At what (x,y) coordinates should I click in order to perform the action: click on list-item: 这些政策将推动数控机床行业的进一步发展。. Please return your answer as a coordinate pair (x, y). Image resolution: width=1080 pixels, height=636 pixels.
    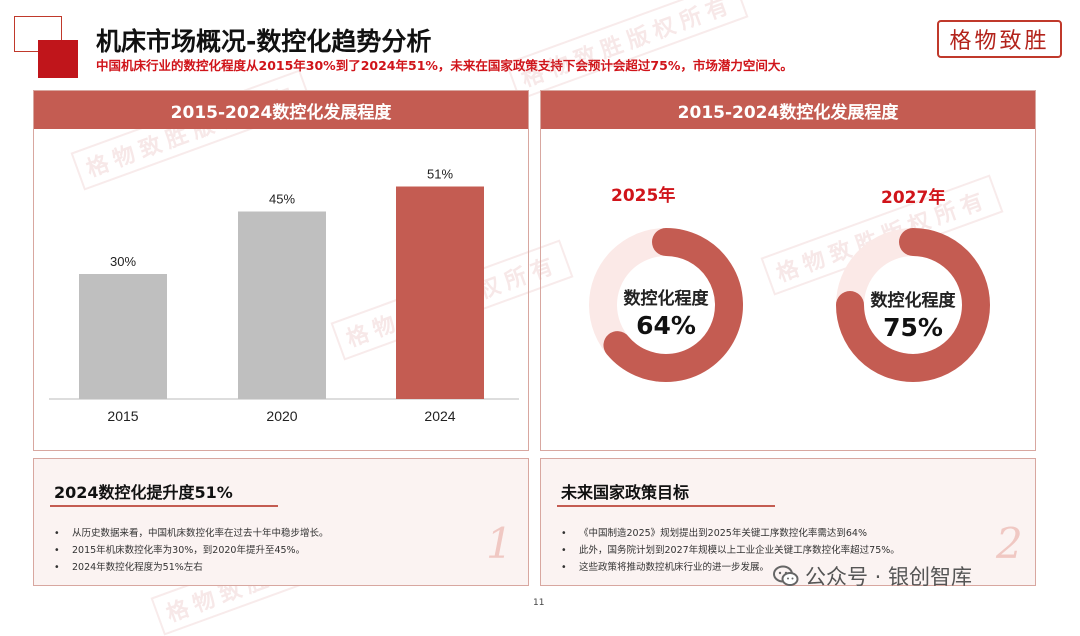
    Looking at the image, I should click on (730, 567).